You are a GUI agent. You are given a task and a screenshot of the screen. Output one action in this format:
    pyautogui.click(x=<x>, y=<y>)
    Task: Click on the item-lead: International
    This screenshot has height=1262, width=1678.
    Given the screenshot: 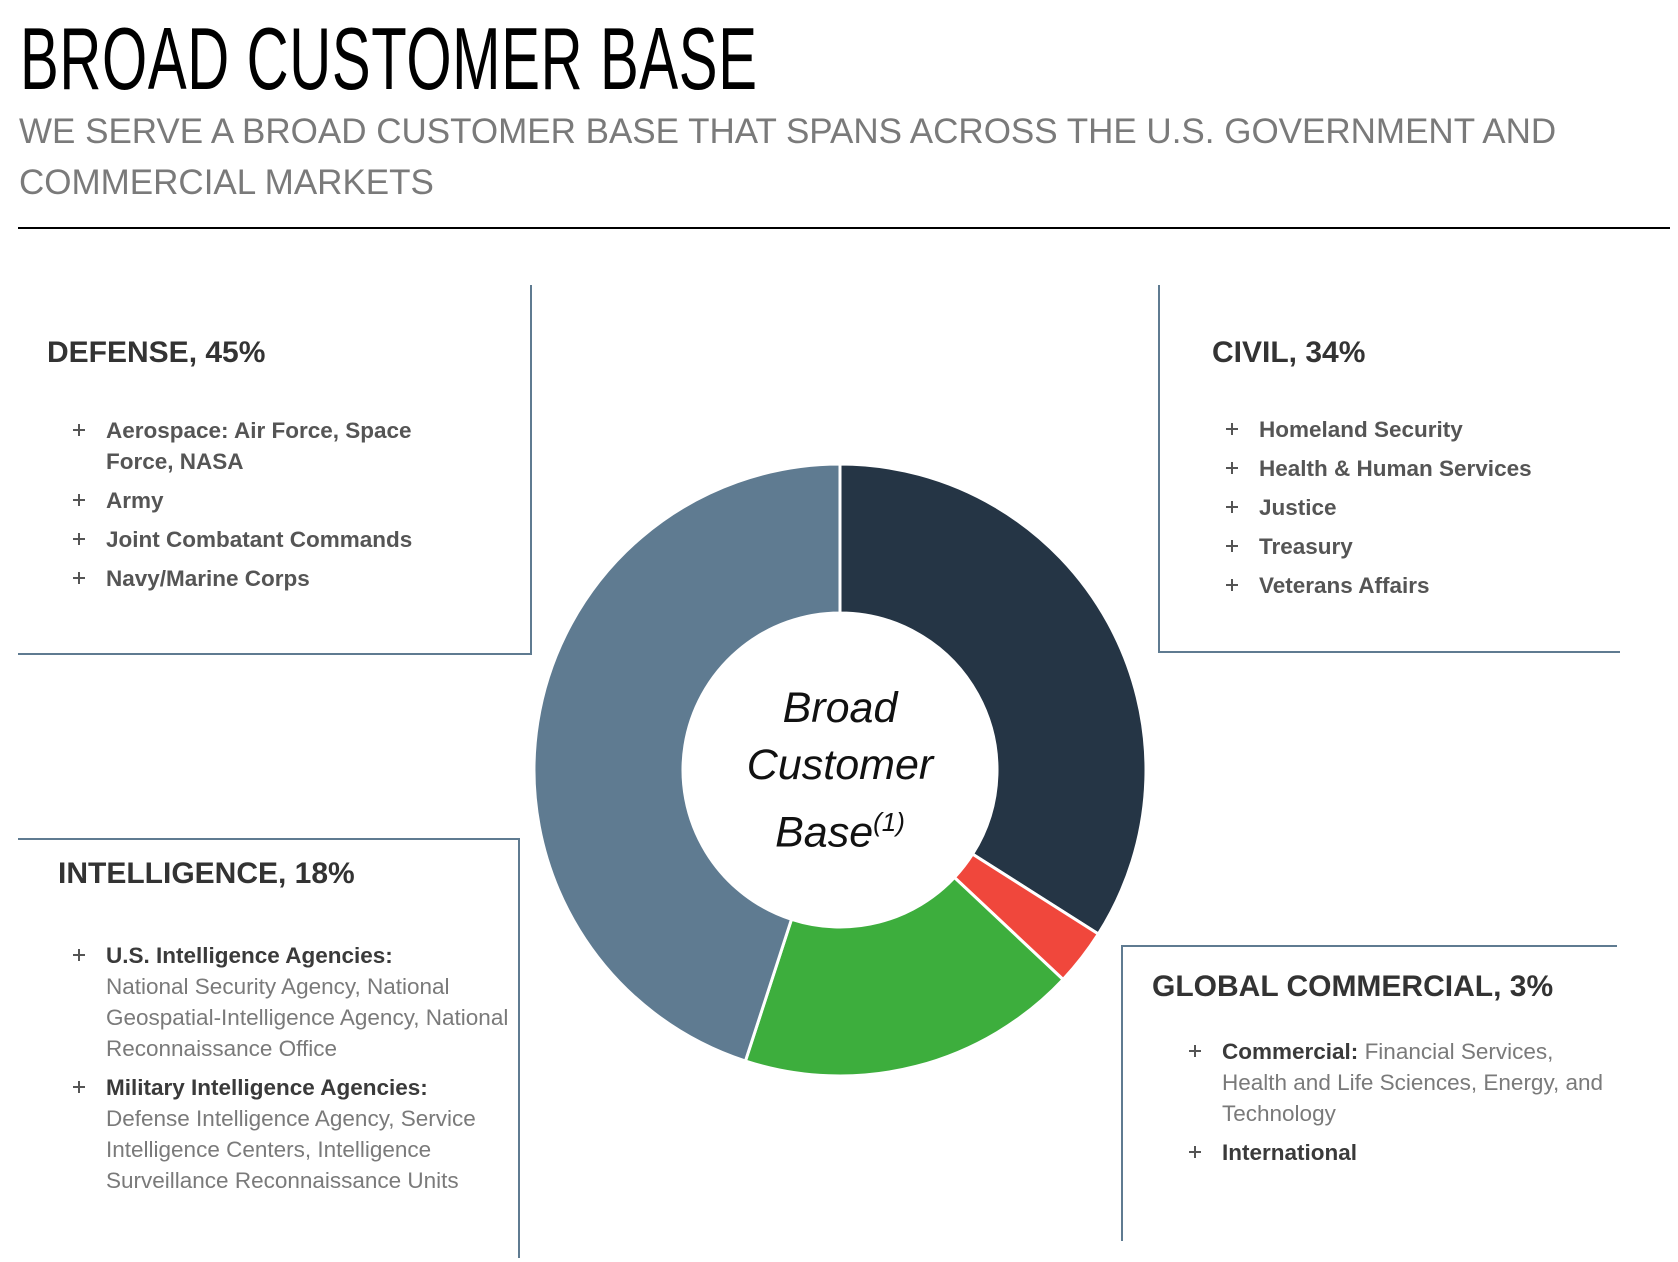 What is the action you would take?
    pyautogui.click(x=1290, y=1152)
    